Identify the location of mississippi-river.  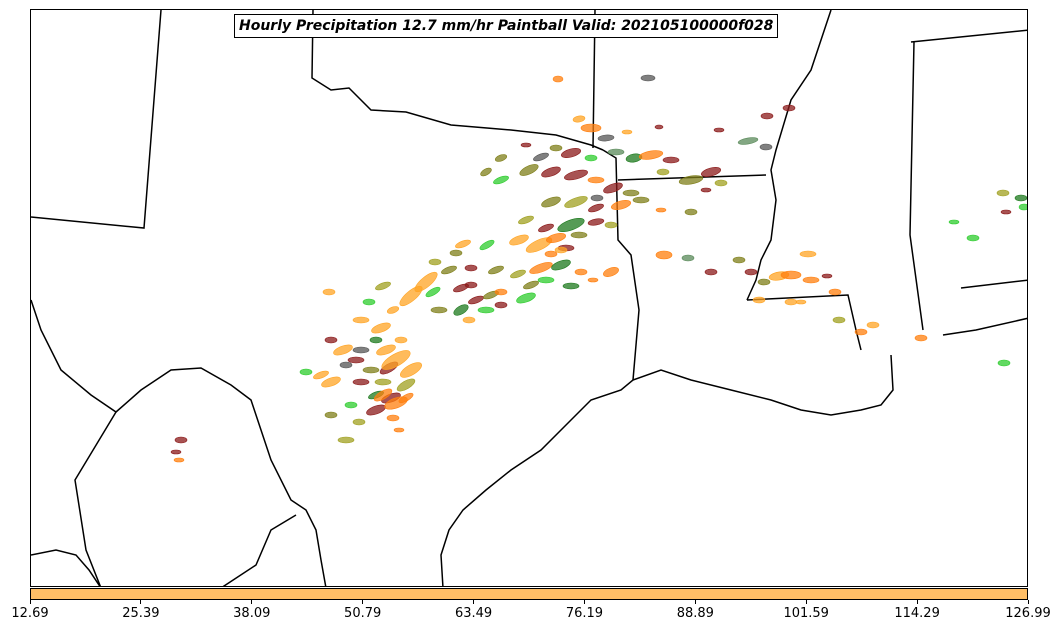
(789, 155).